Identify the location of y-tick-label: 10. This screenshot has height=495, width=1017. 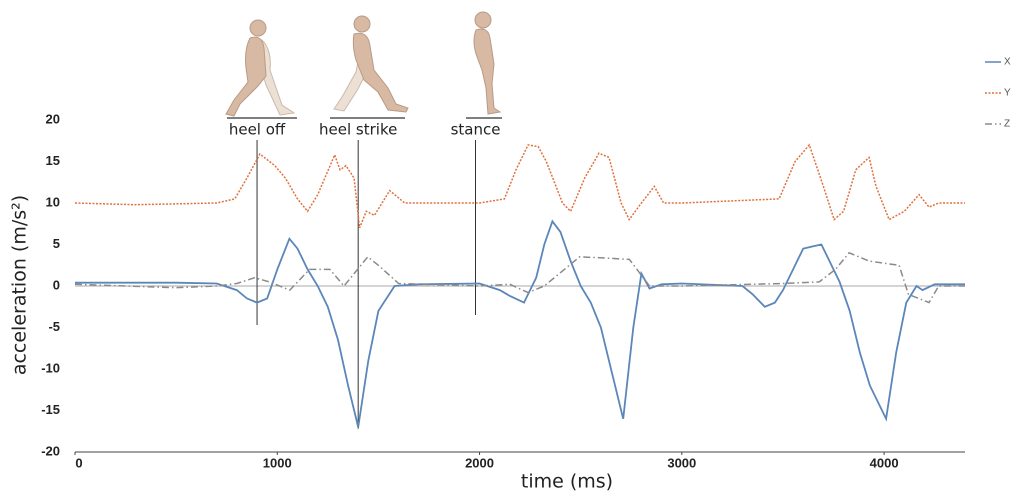
(53, 201).